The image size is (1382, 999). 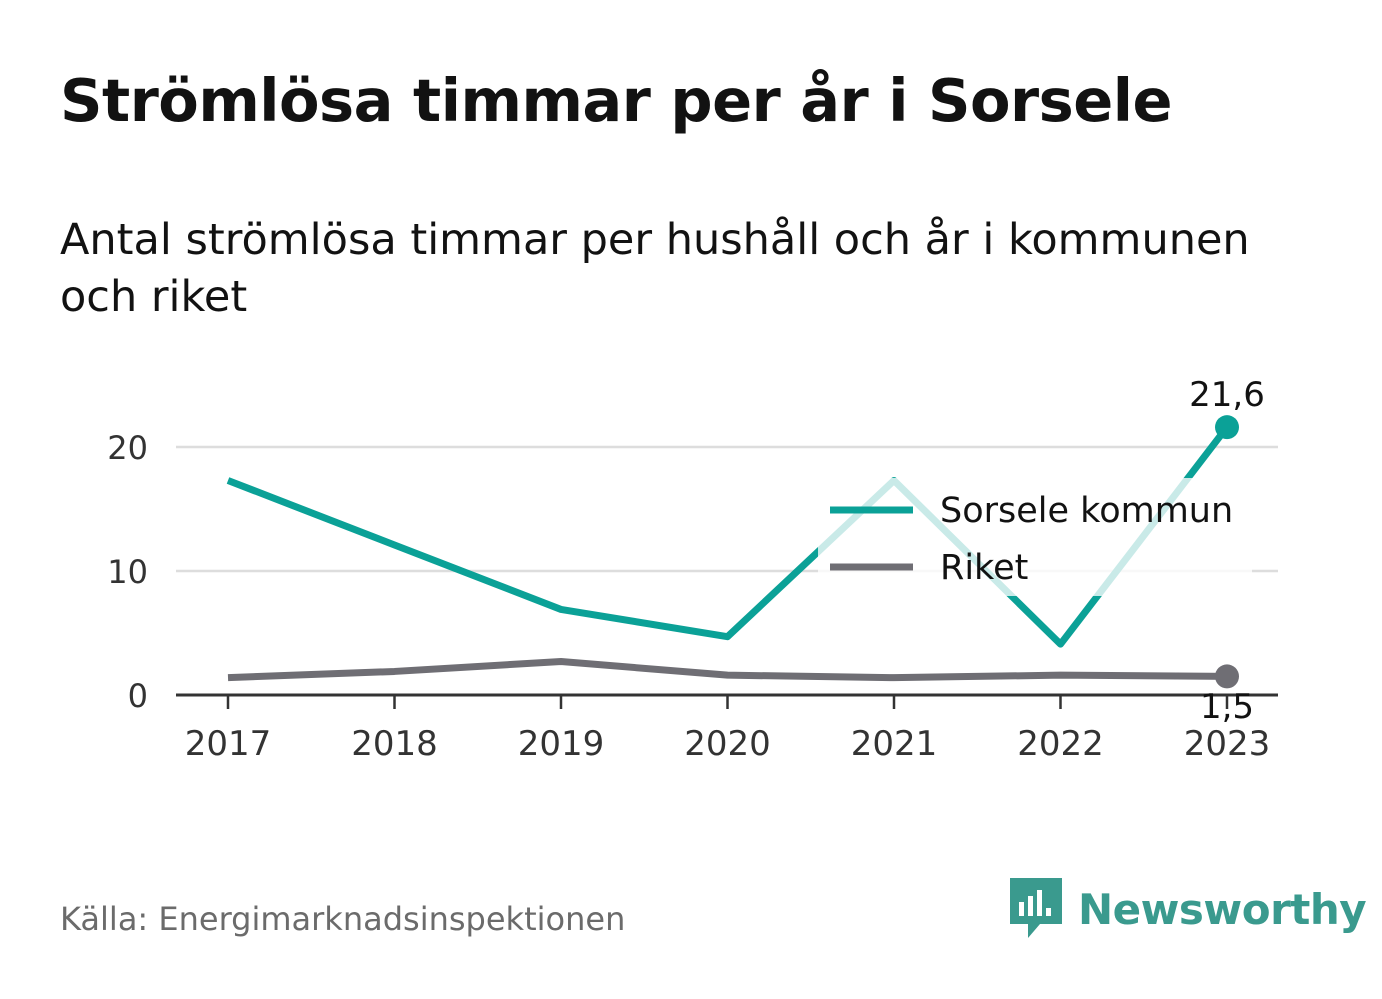 I want to click on x-tick-label: 2019, so click(x=561, y=744).